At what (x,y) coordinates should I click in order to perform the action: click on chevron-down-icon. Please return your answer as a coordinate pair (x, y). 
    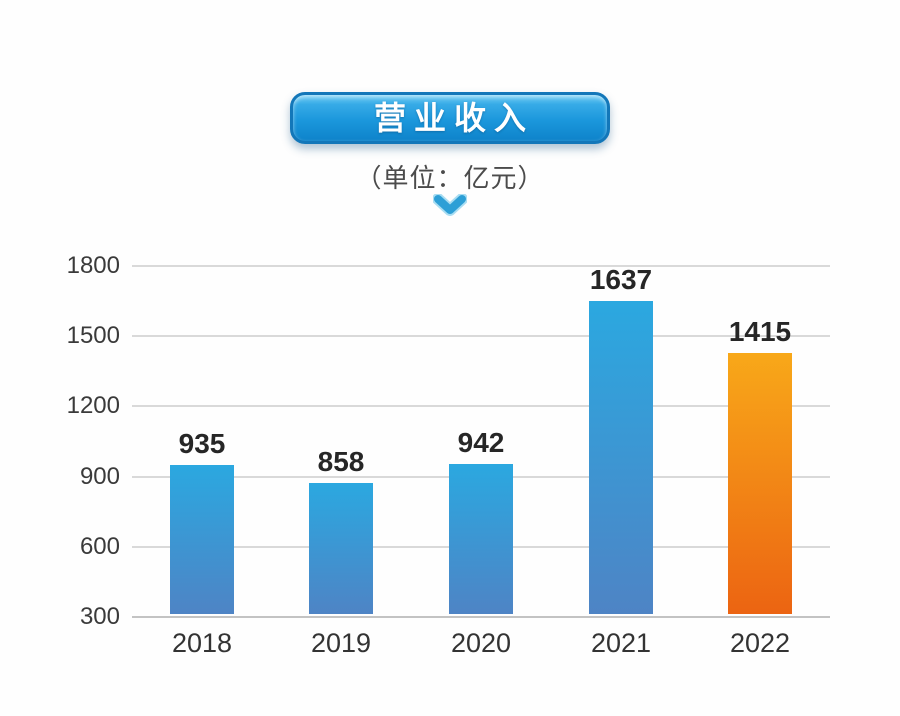
    Looking at the image, I should click on (450, 205).